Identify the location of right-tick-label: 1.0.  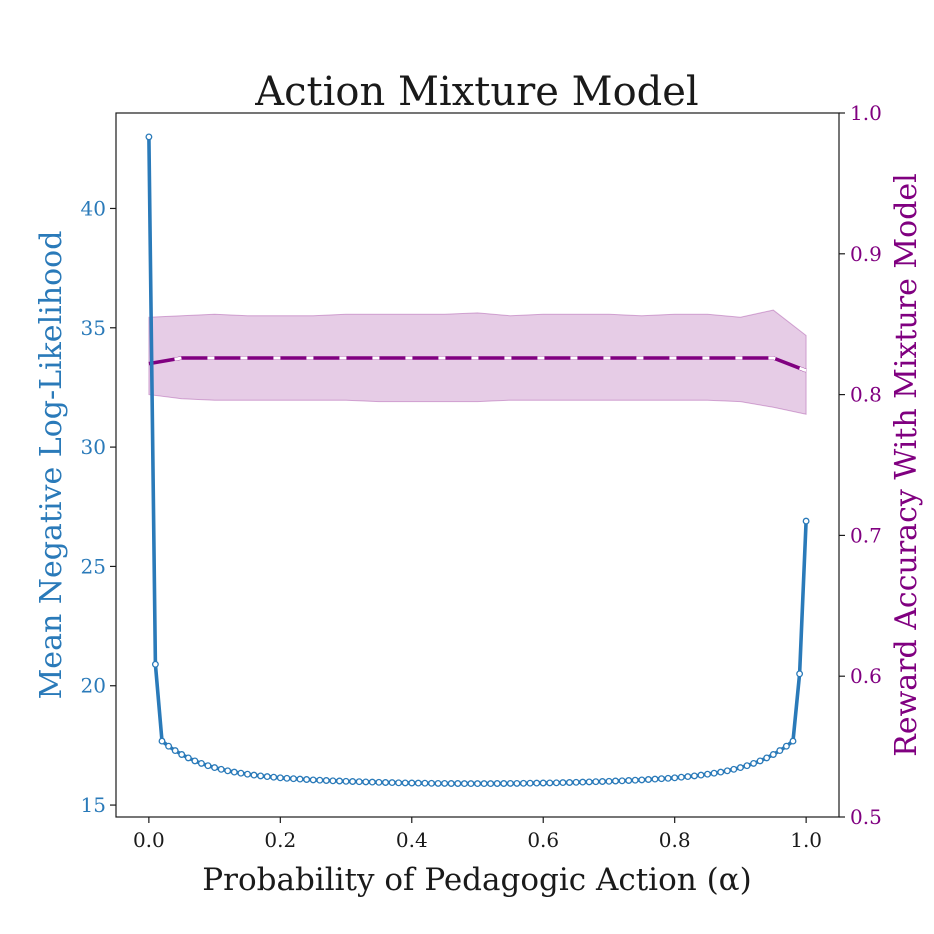
(866, 113).